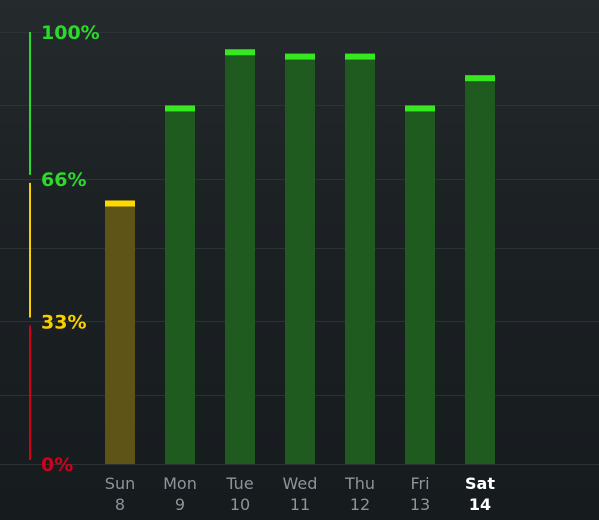 This screenshot has width=599, height=520. Describe the element at coordinates (180, 504) in the screenshot. I see `x-tick-date-label: 9` at that location.